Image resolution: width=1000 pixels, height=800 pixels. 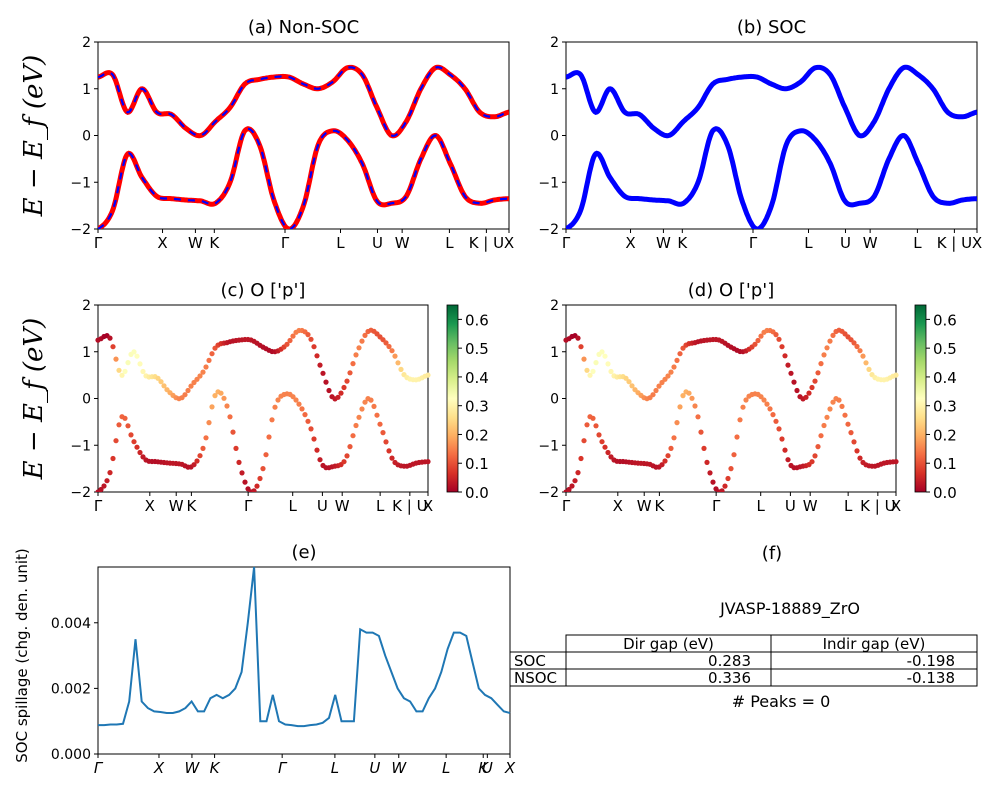 I want to click on x-tick-label: K | U, so click(x=409, y=506).